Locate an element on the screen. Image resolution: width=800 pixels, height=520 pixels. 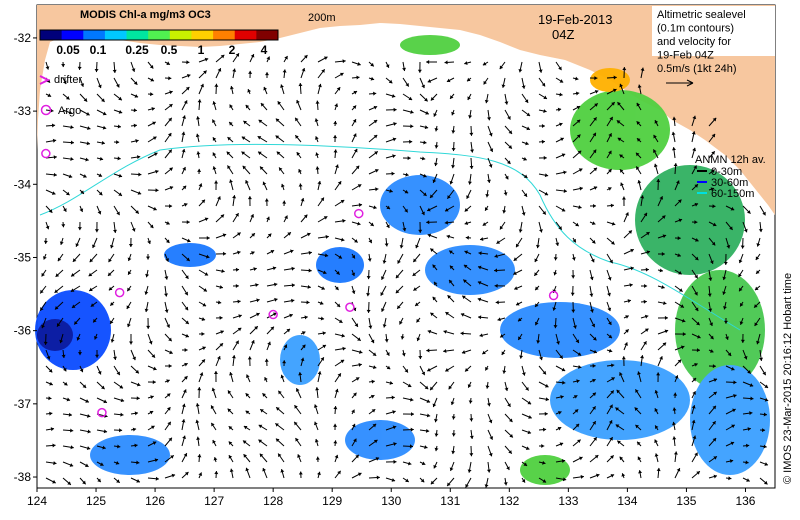
chl-patch is located at coordinates (130, 455).